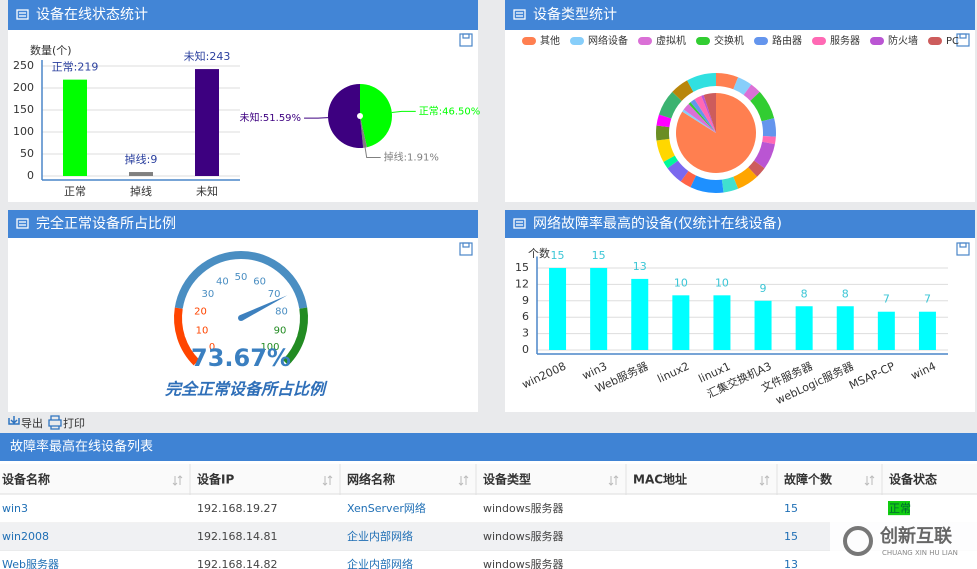  I want to click on gauge-band, so click(295, 336).